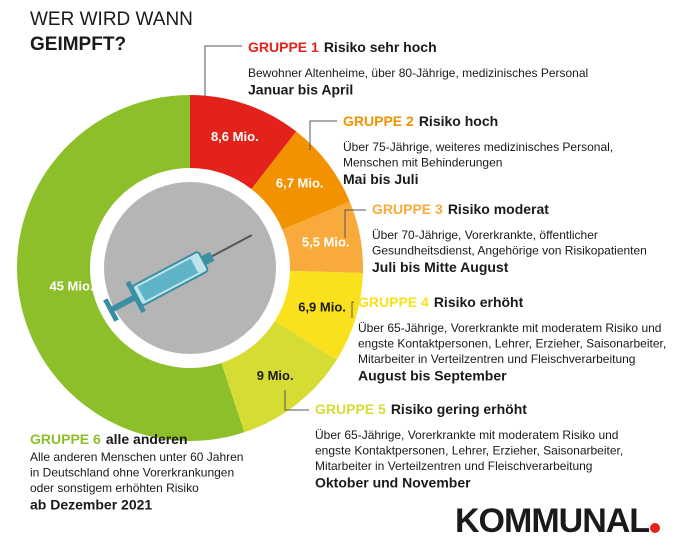 The image size is (680, 550). I want to click on logo-dot, so click(655, 528).